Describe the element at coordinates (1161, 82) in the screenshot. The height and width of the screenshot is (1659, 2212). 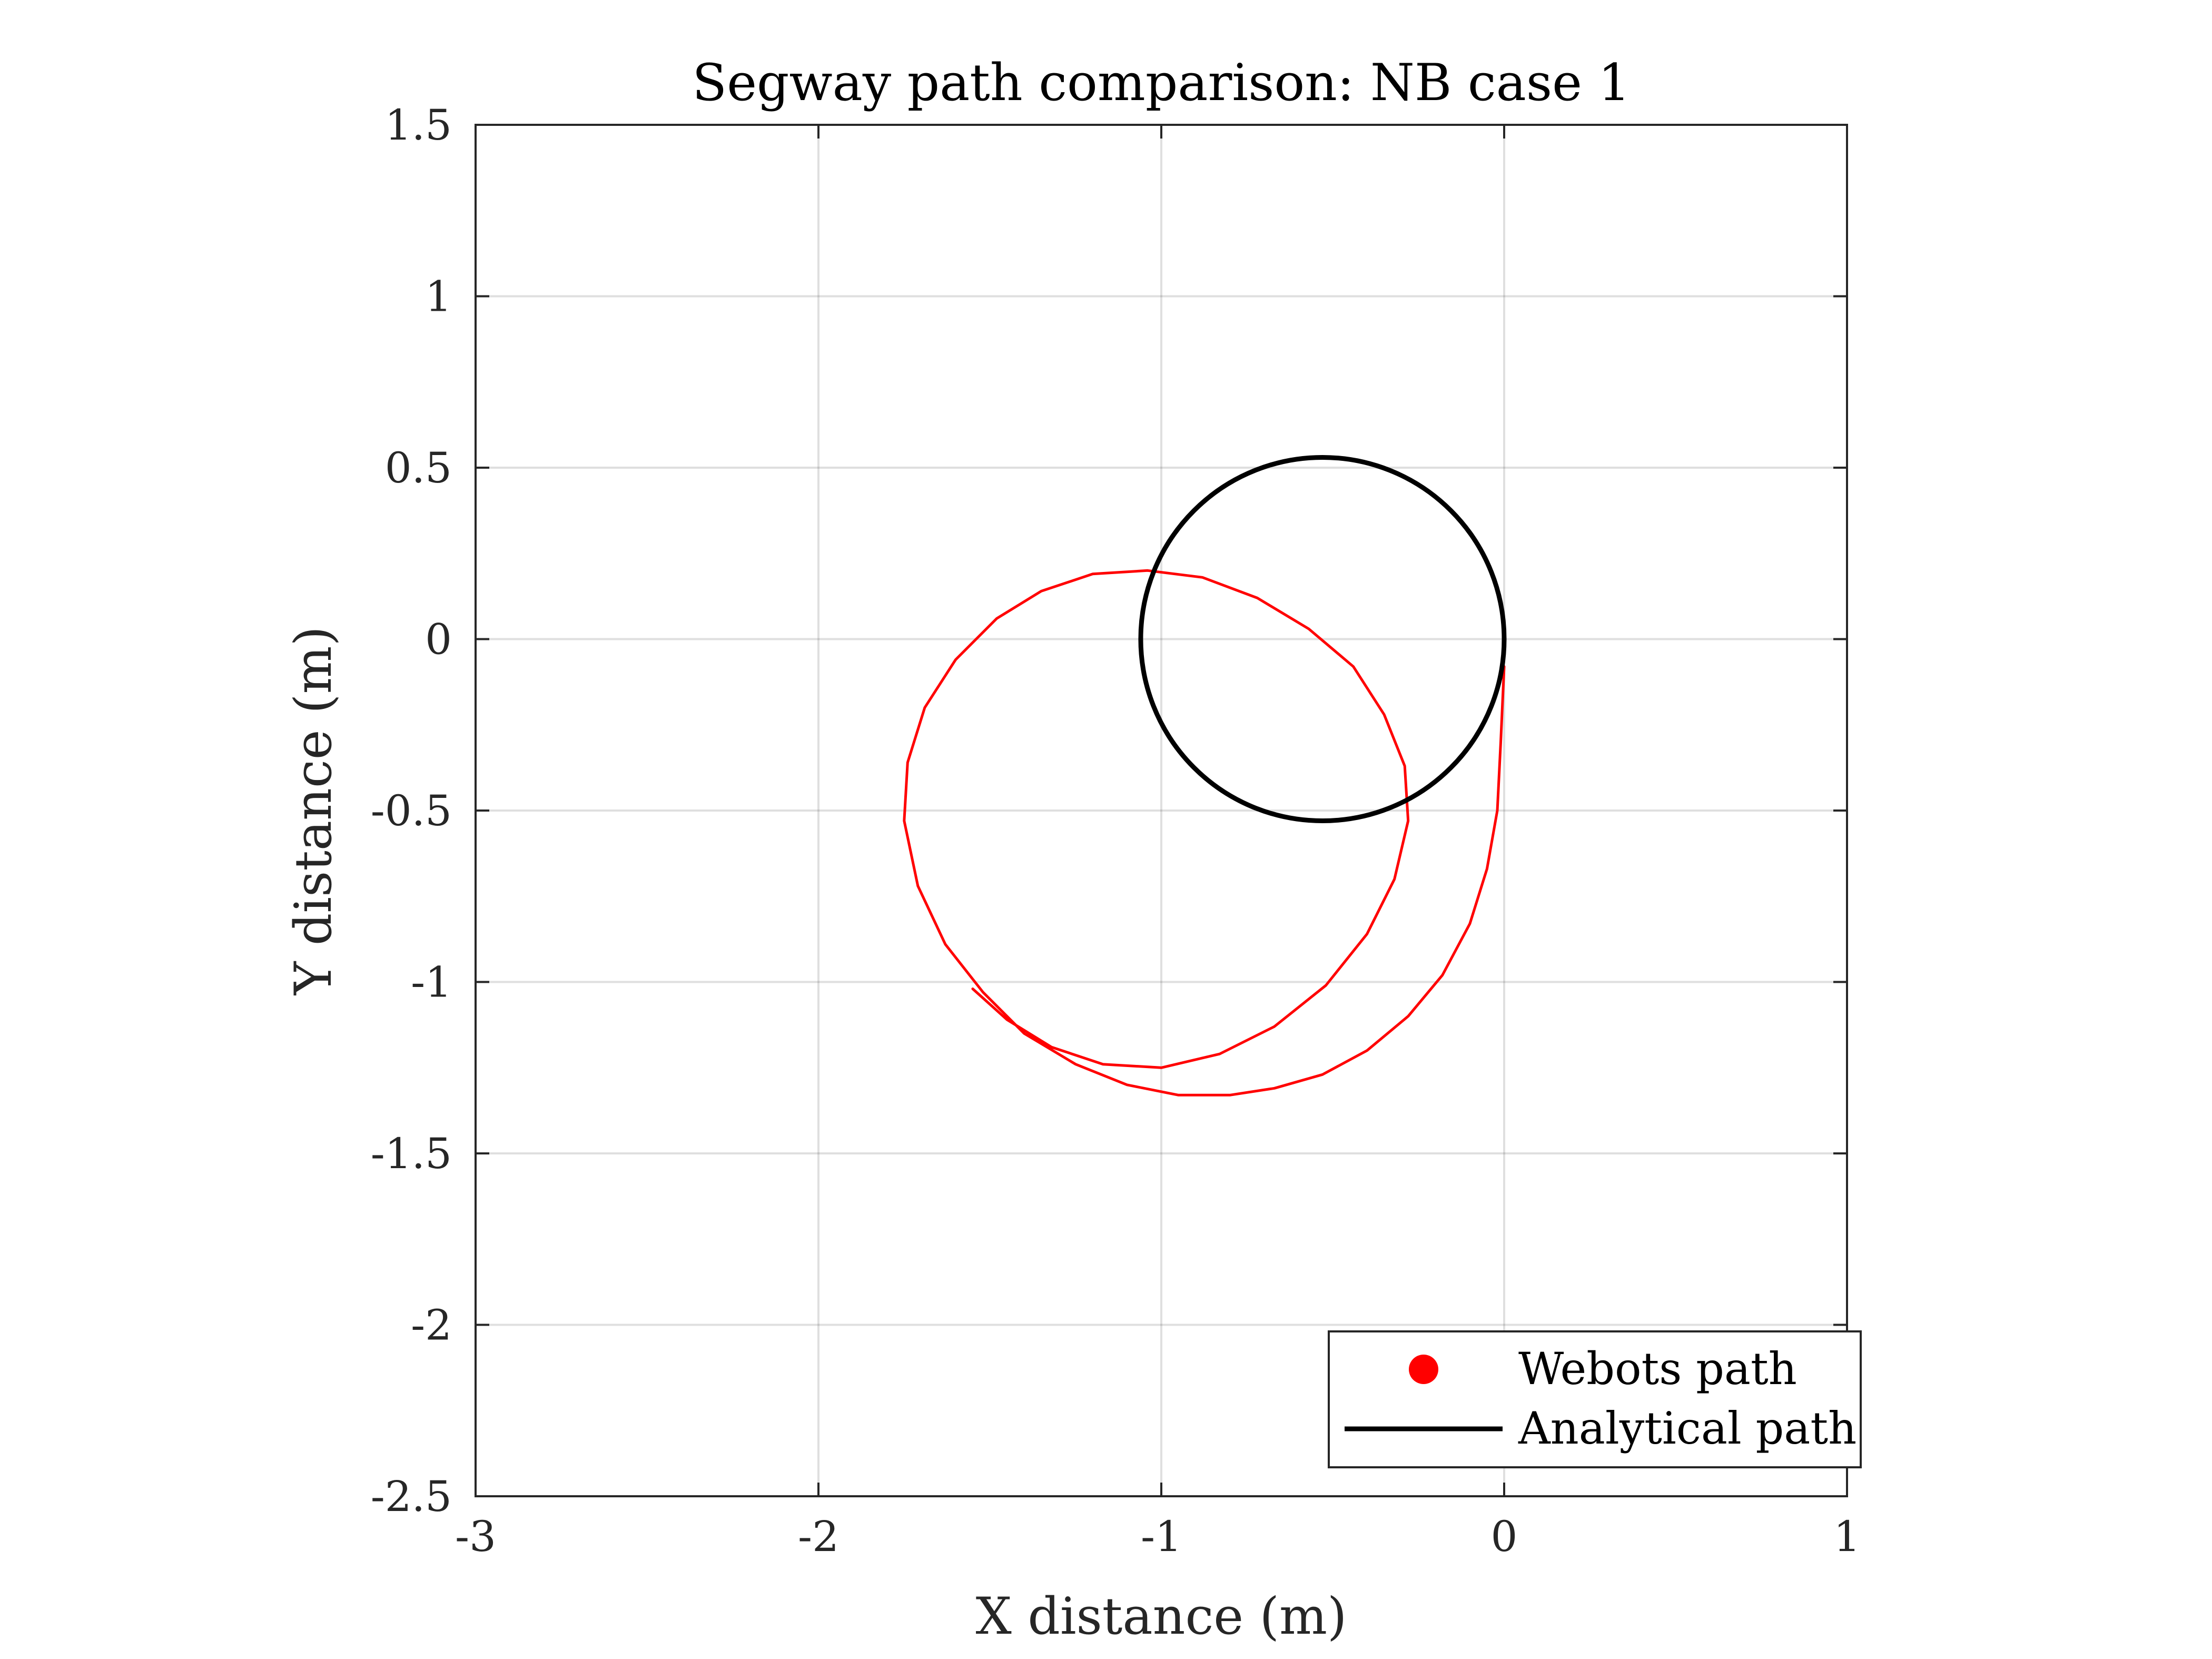
I see `chart-title: Segway path comparison: NB case 1` at that location.